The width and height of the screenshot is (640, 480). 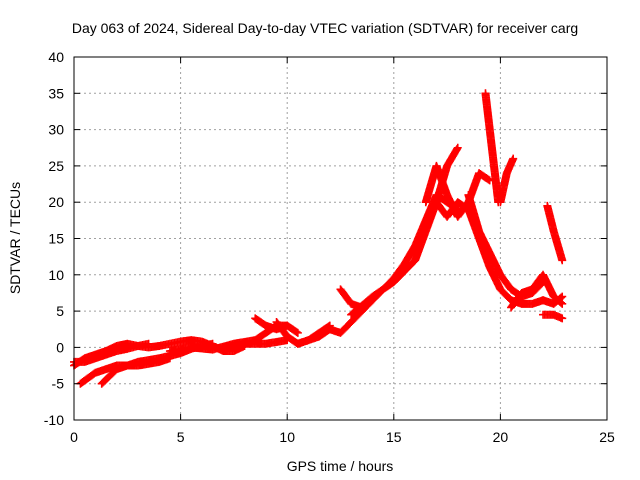 I want to click on y-tick-label: 15, so click(x=56, y=239).